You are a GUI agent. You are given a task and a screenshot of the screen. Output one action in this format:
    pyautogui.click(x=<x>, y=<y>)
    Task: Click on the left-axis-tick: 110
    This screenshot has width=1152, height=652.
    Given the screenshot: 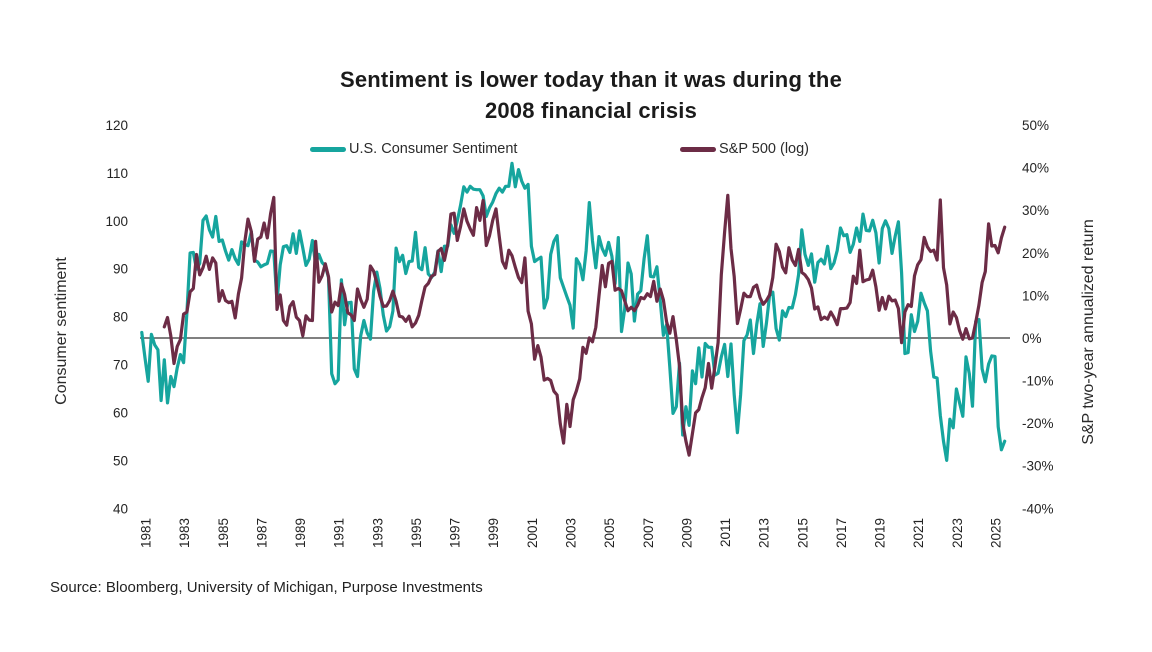 What is the action you would take?
    pyautogui.click(x=117, y=173)
    